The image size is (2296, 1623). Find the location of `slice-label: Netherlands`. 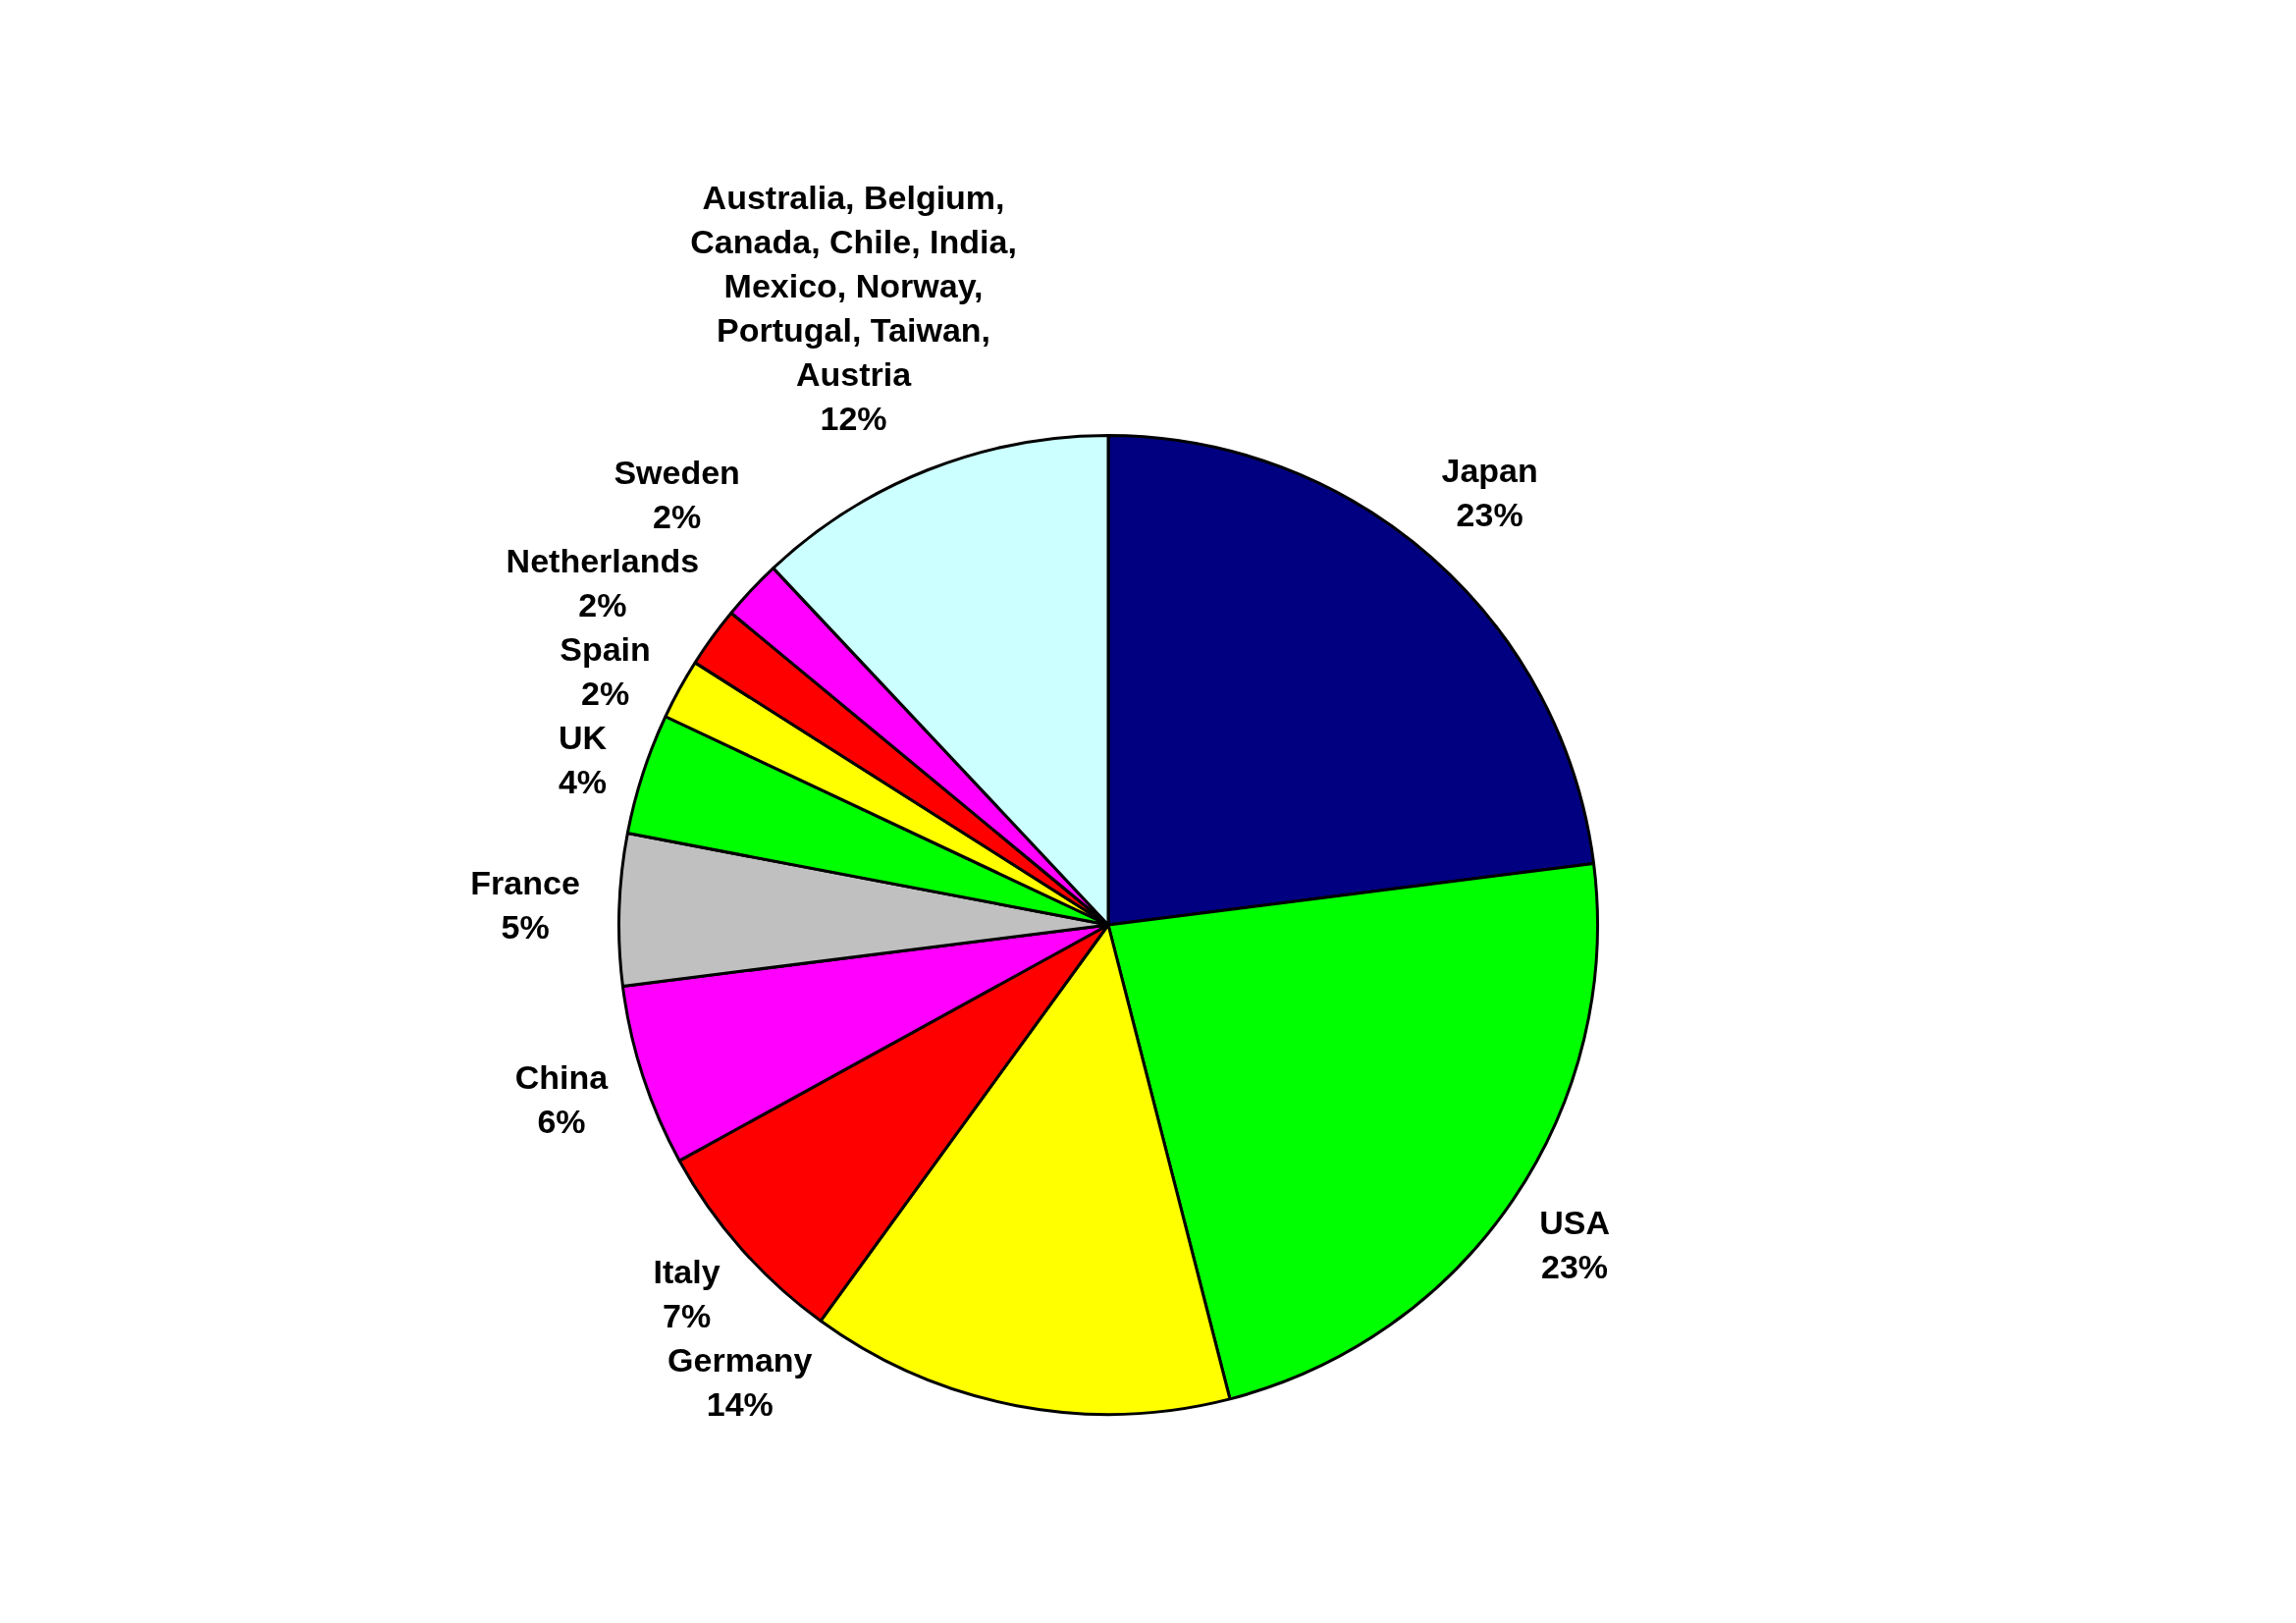

slice-label: Netherlands is located at coordinates (603, 560).